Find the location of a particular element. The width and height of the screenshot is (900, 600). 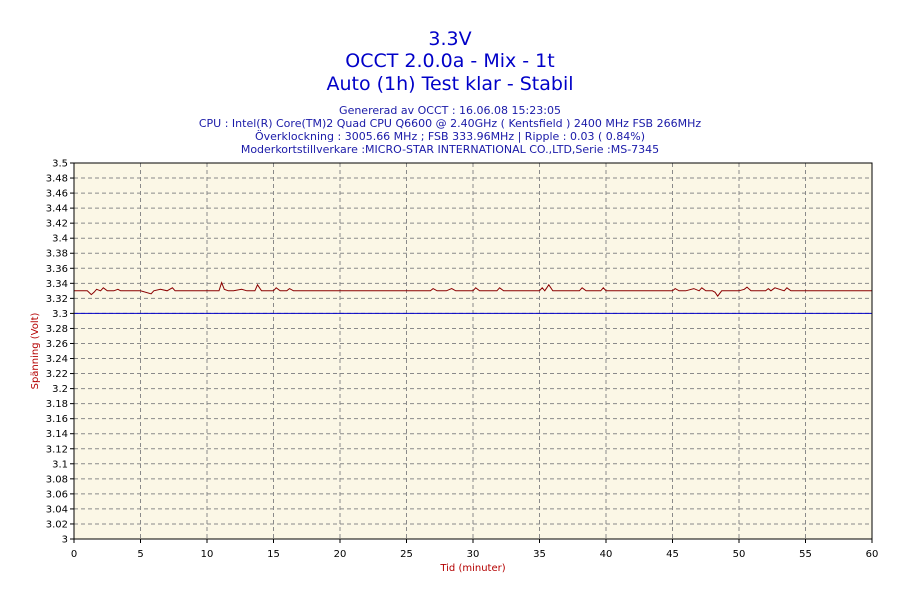

chart-title: 3.3V is located at coordinates (450, 39).